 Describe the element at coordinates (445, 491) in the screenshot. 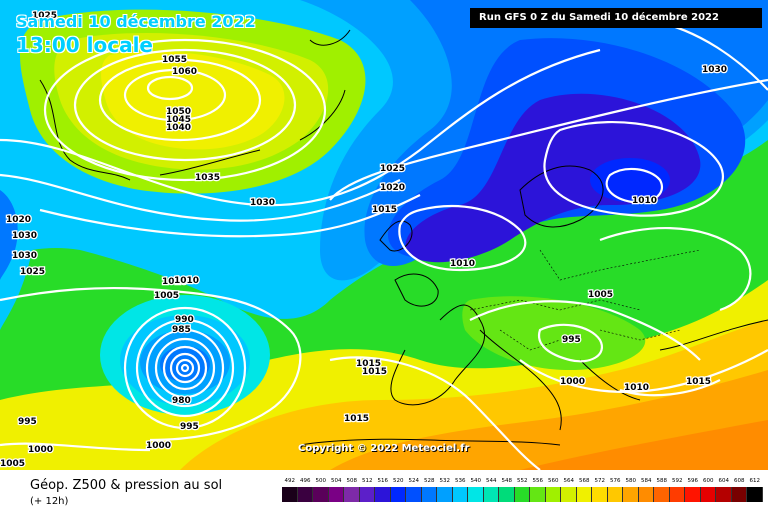

I see `scale-cell: 532` at that location.